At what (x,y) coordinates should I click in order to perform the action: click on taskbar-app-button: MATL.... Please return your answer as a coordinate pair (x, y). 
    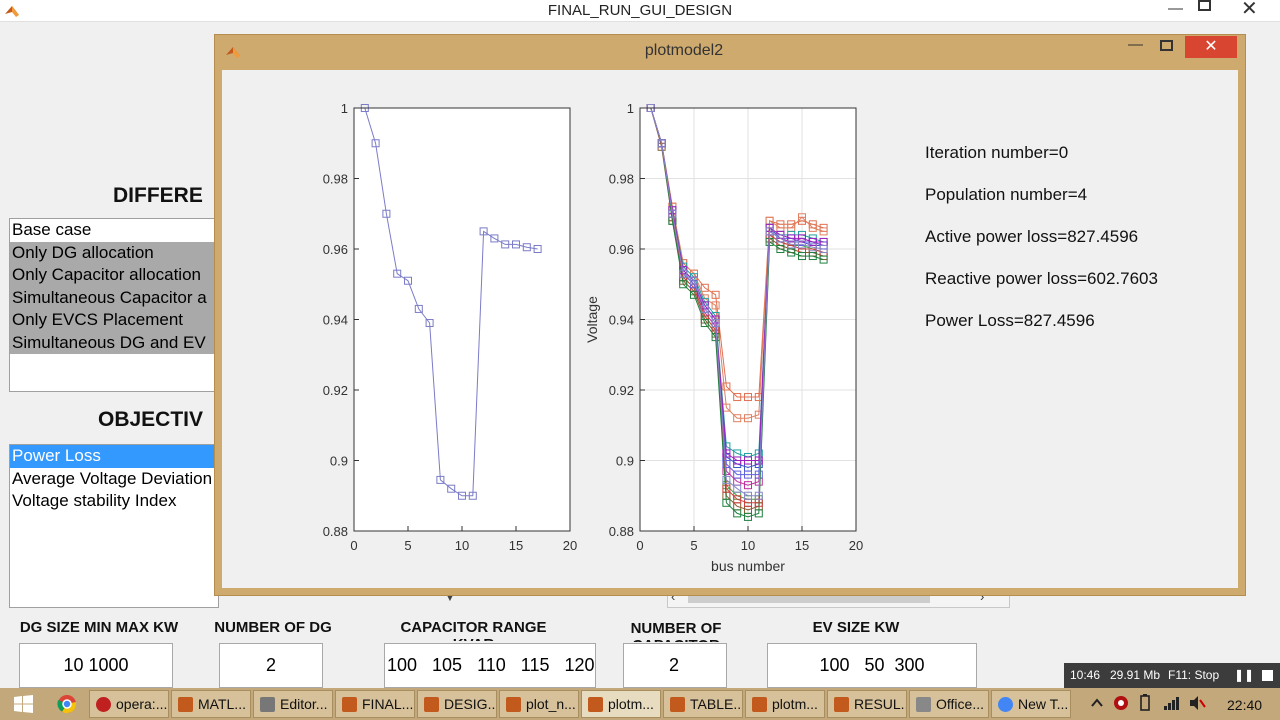
    Looking at the image, I should click on (211, 704).